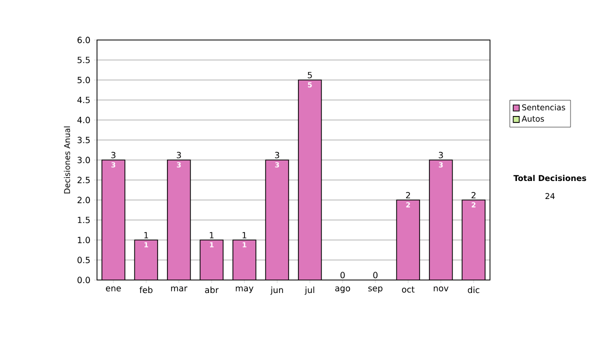 The width and height of the screenshot is (600, 340). Describe the element at coordinates (245, 290) in the screenshot. I see `x-tick-label: may` at that location.